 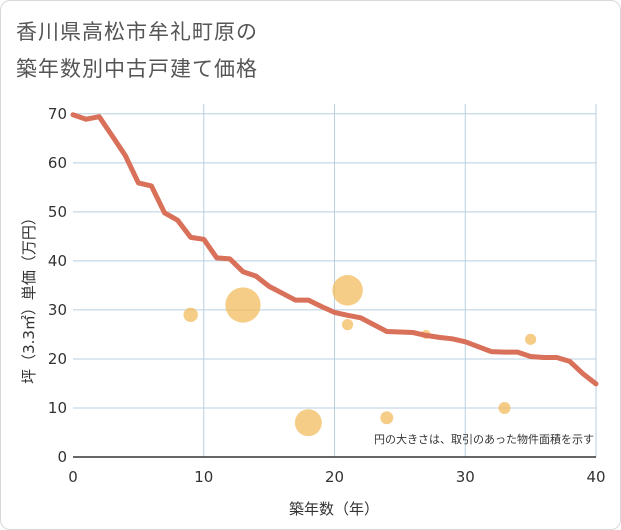 What do you see at coordinates (137, 69) in the screenshot?
I see `chart-title-line-2: 築年数別中古戸建て価格` at bounding box center [137, 69].